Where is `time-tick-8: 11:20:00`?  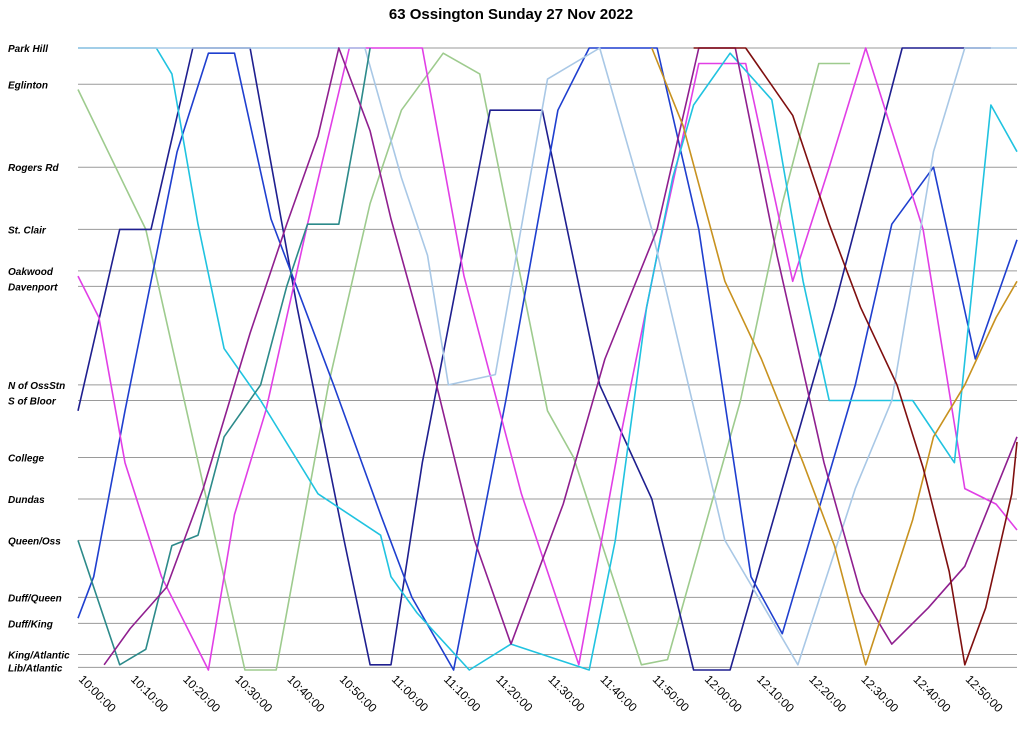
time-tick-8: 11:20:00 is located at coordinates (514, 693).